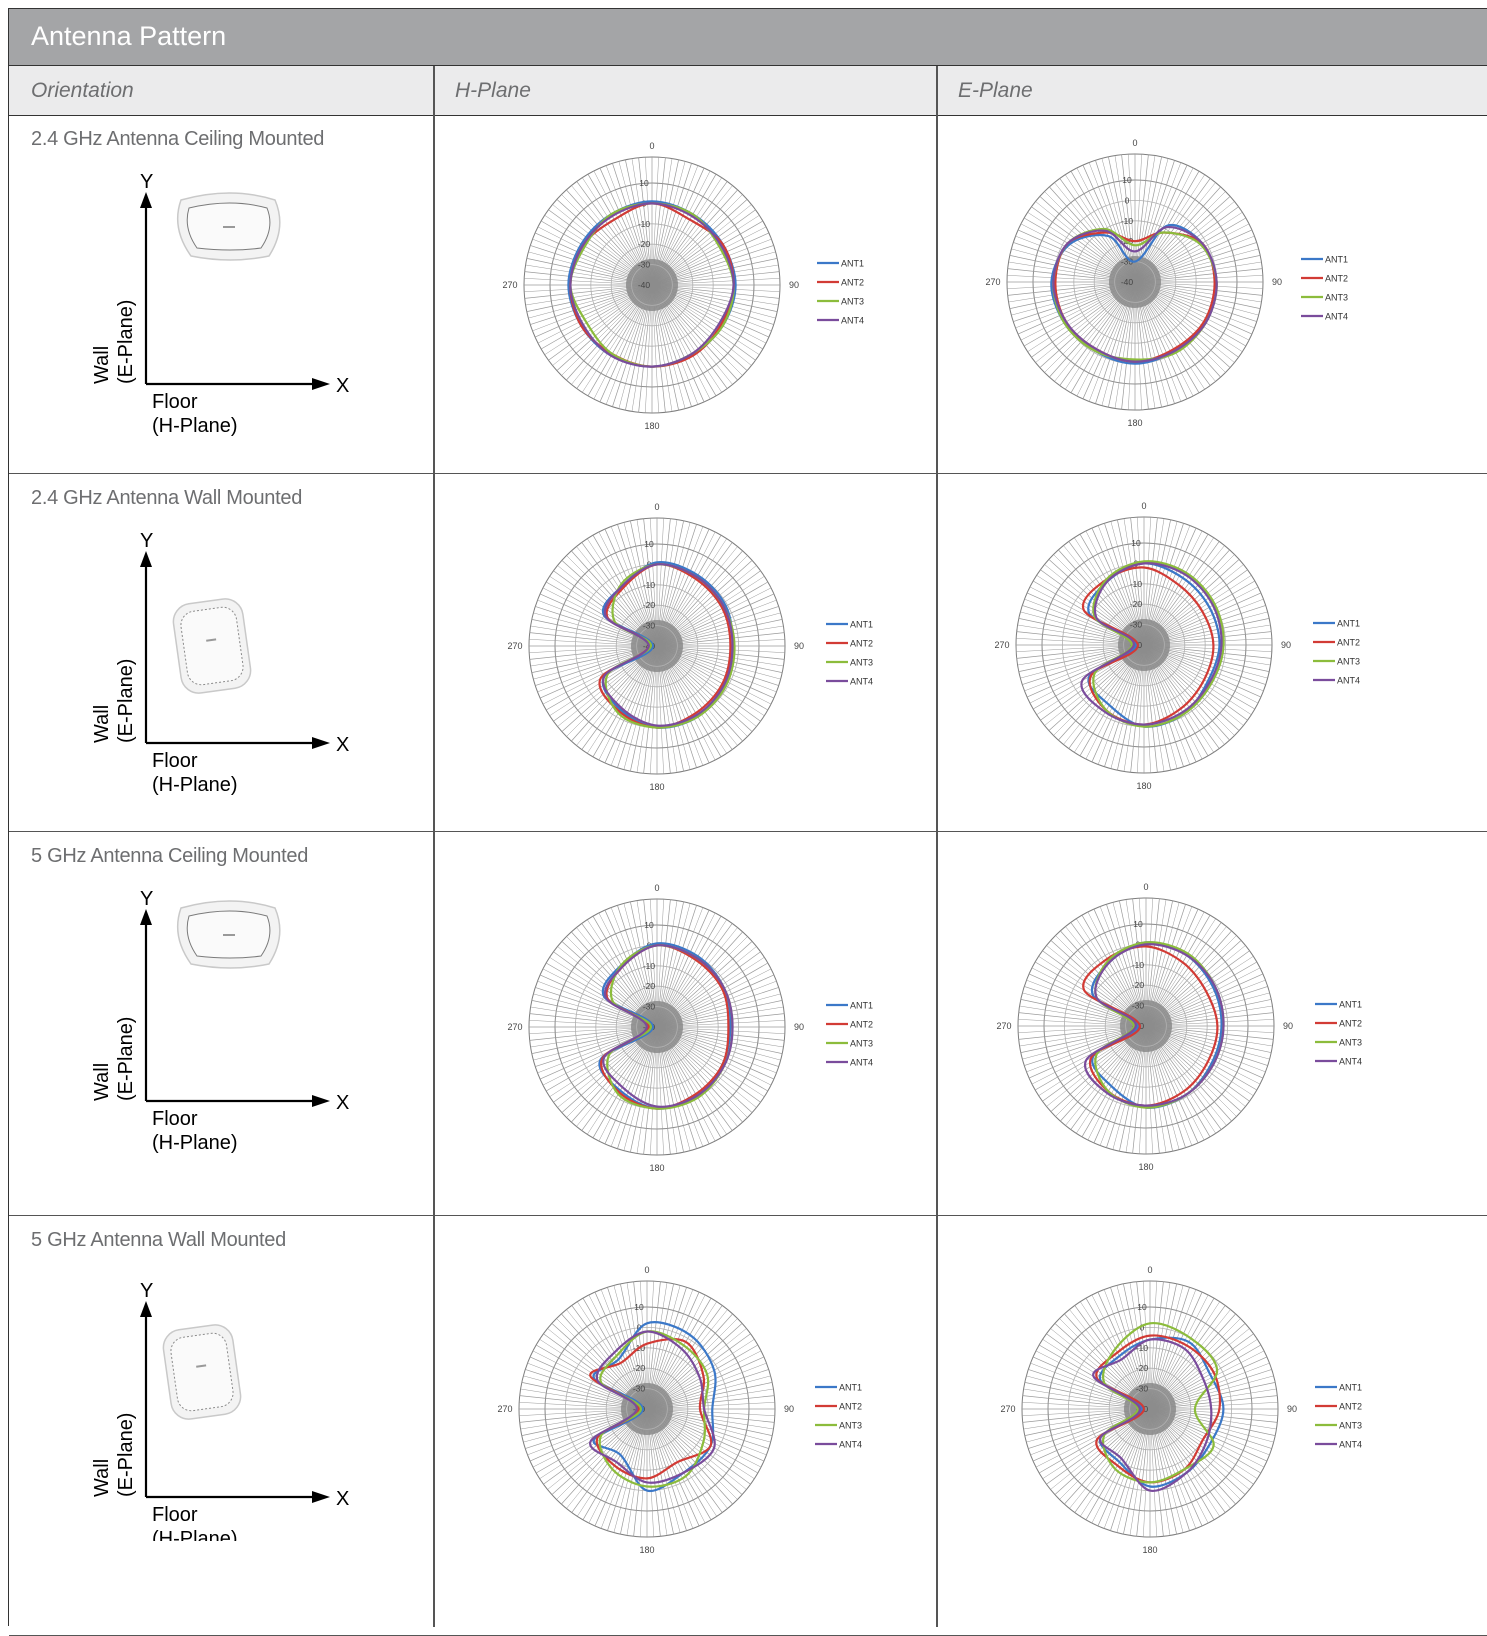  What do you see at coordinates (1211, 91) in the screenshot?
I see `header-e-plane: E-Plane` at bounding box center [1211, 91].